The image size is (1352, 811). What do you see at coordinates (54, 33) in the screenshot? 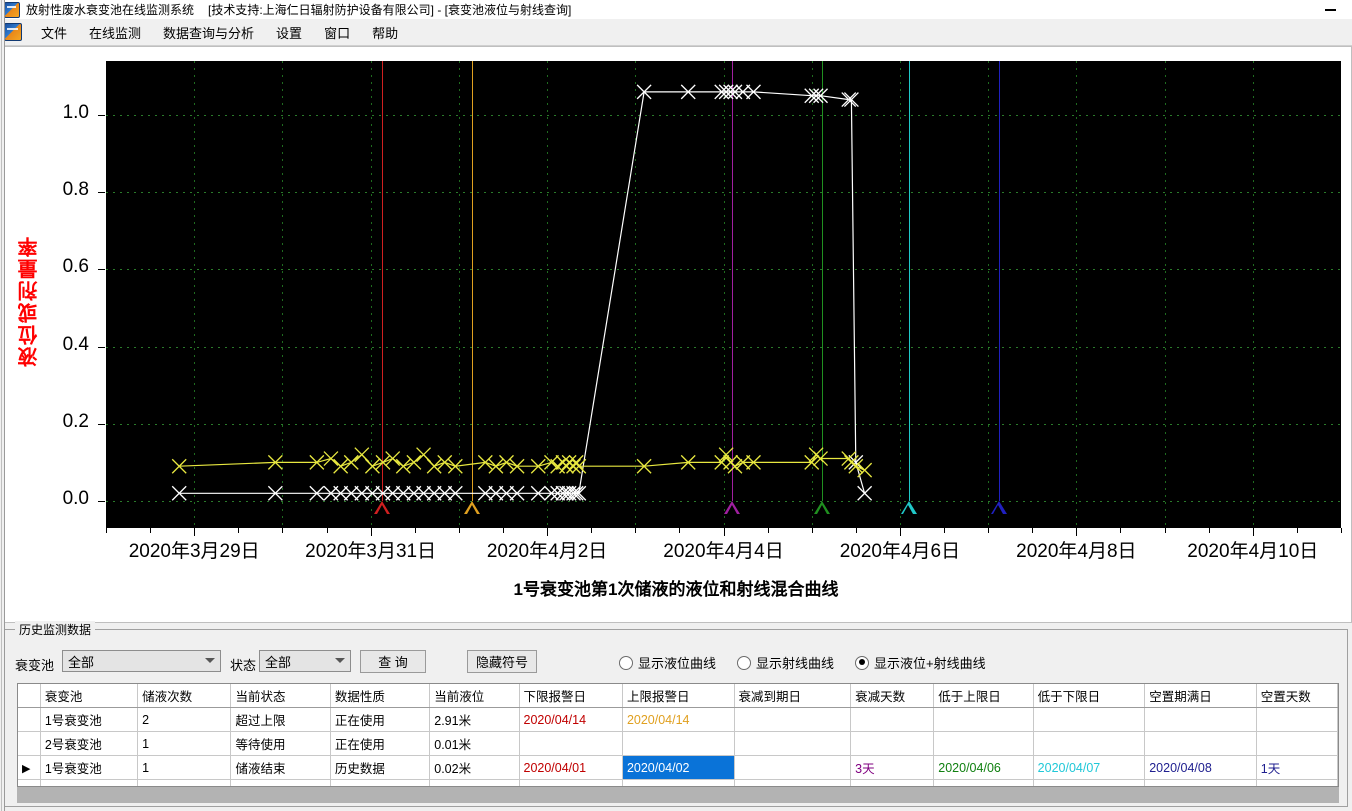
I see `menu-item-file: 文件` at bounding box center [54, 33].